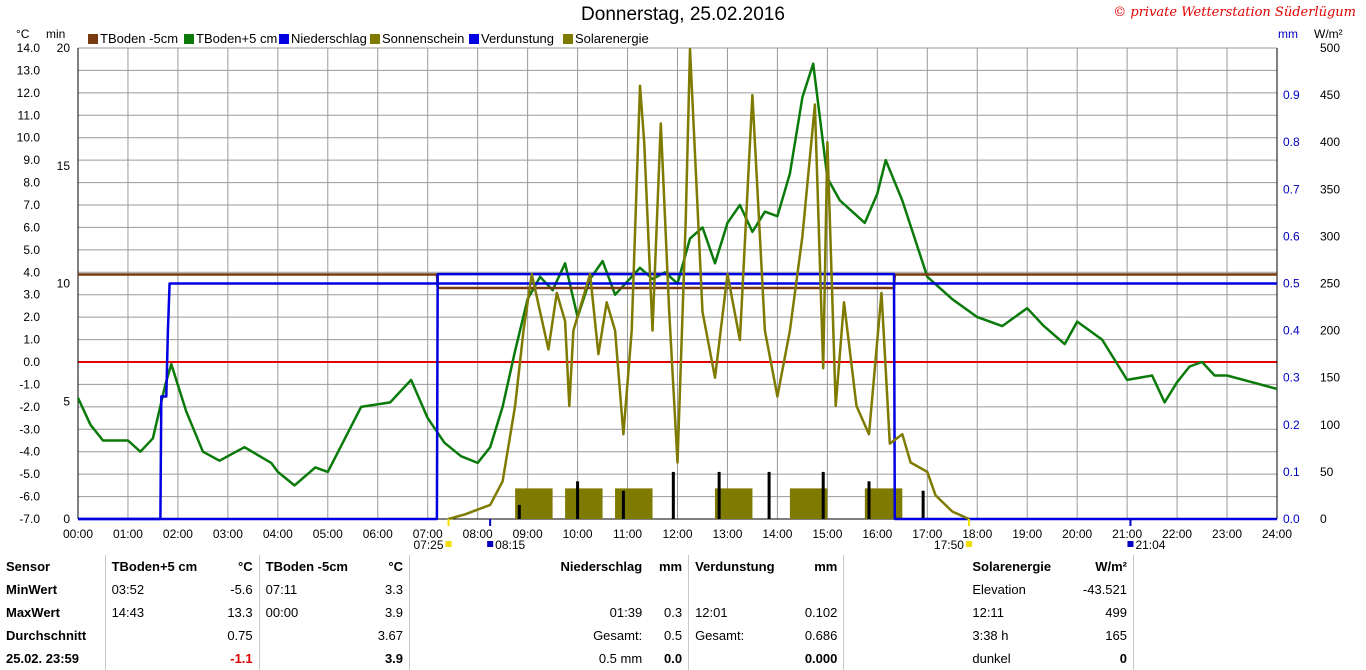 This screenshot has width=1366, height=670. Describe the element at coordinates (139, 38) in the screenshot. I see `legend-label: TBoden -5cm` at that location.